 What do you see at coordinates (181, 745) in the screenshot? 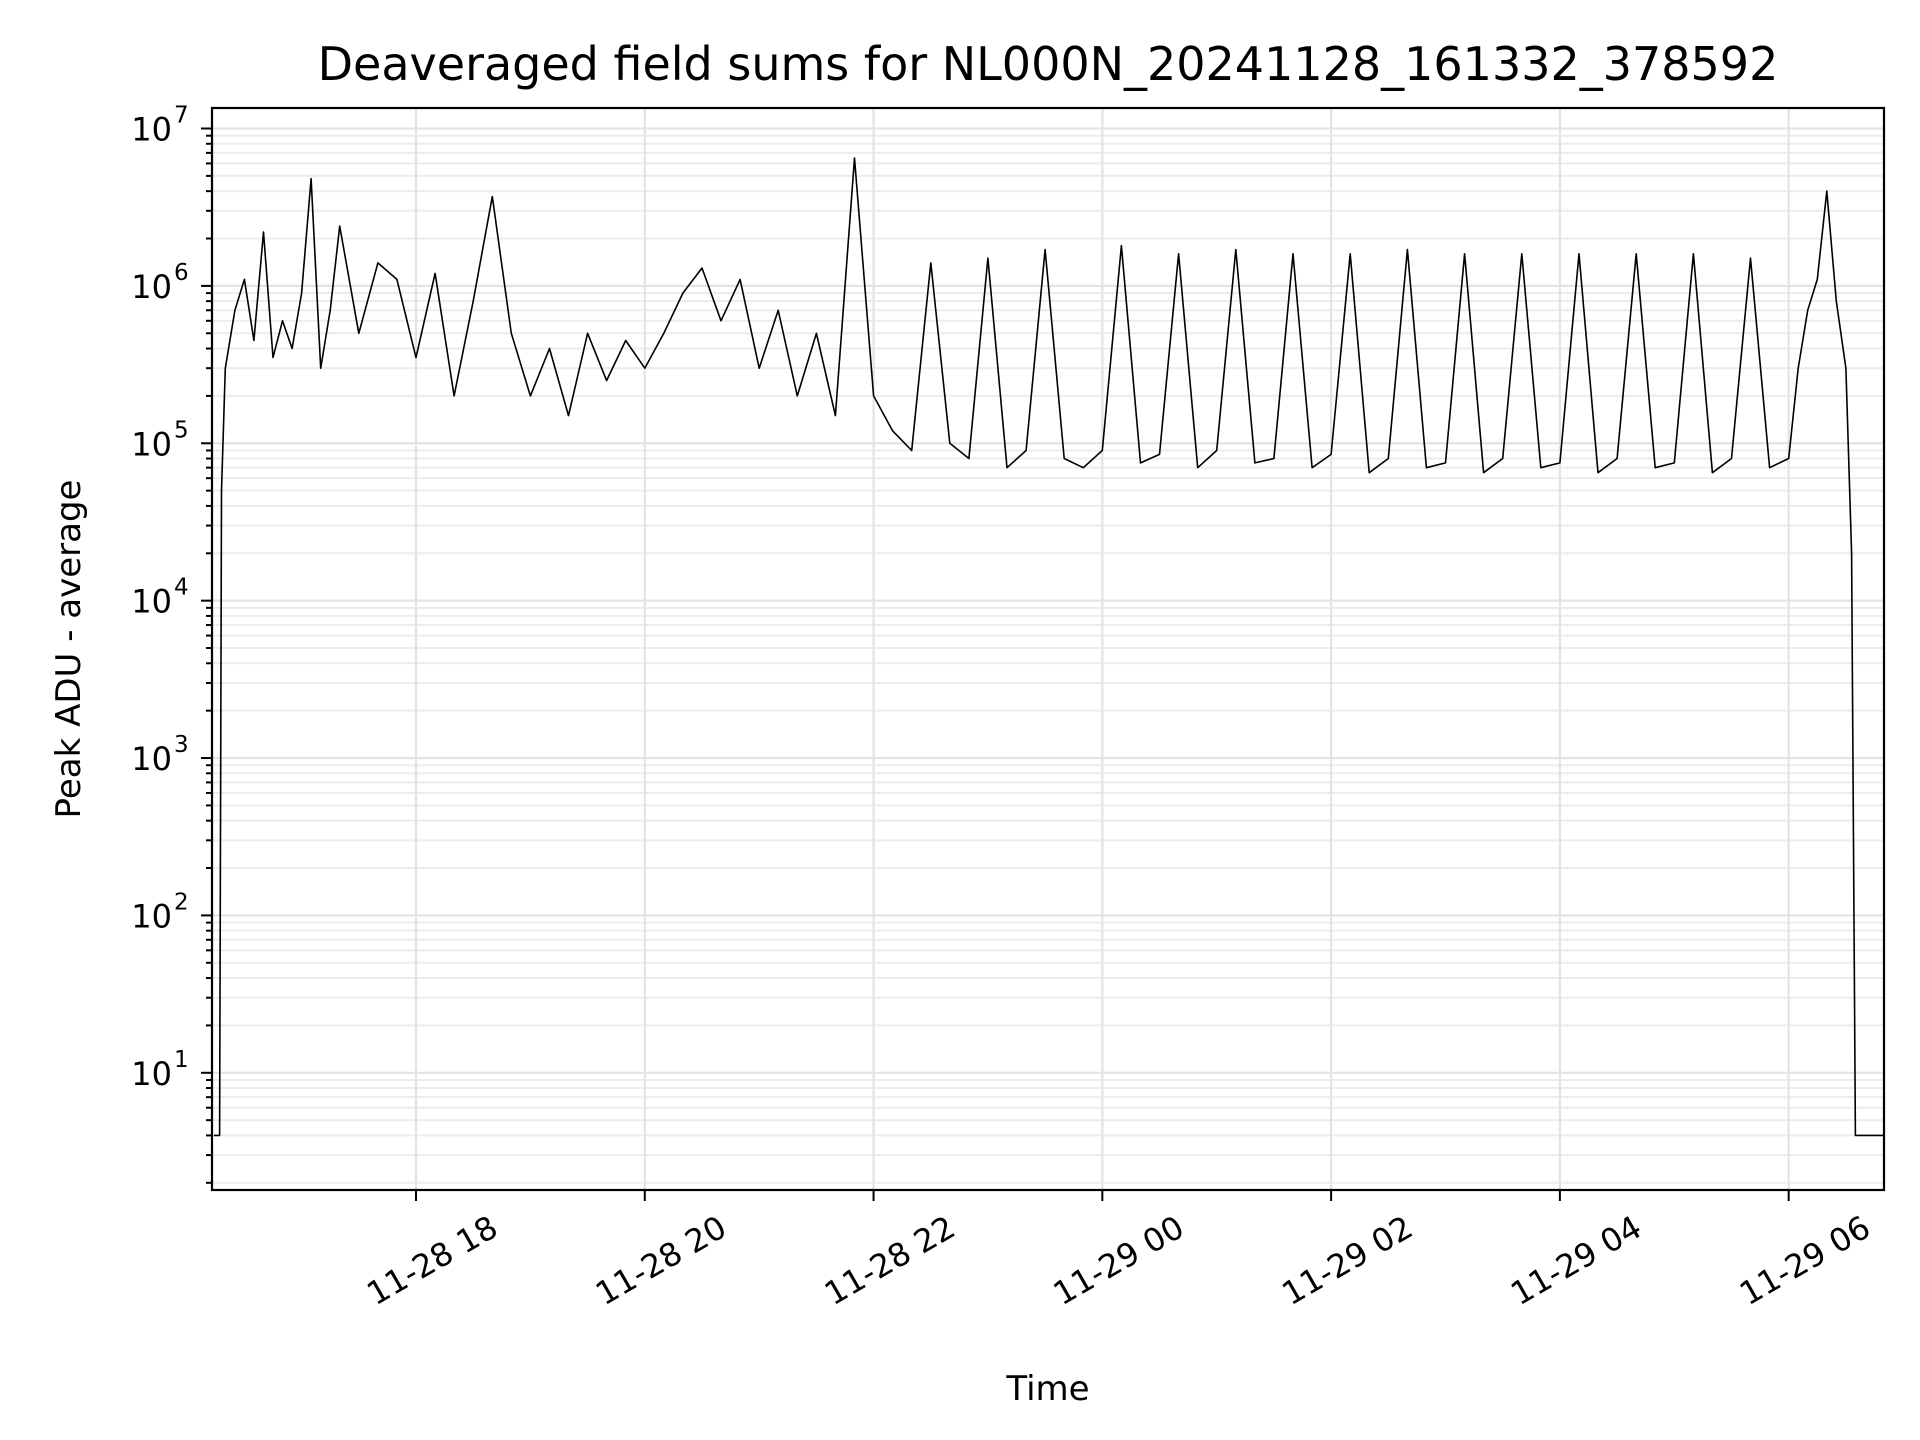
I see `y-tick-exponent: 3` at bounding box center [181, 745].